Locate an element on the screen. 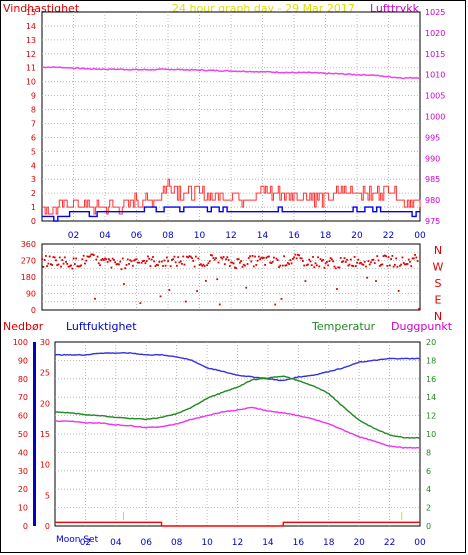  humidity-scale-bar is located at coordinates (34, 434).